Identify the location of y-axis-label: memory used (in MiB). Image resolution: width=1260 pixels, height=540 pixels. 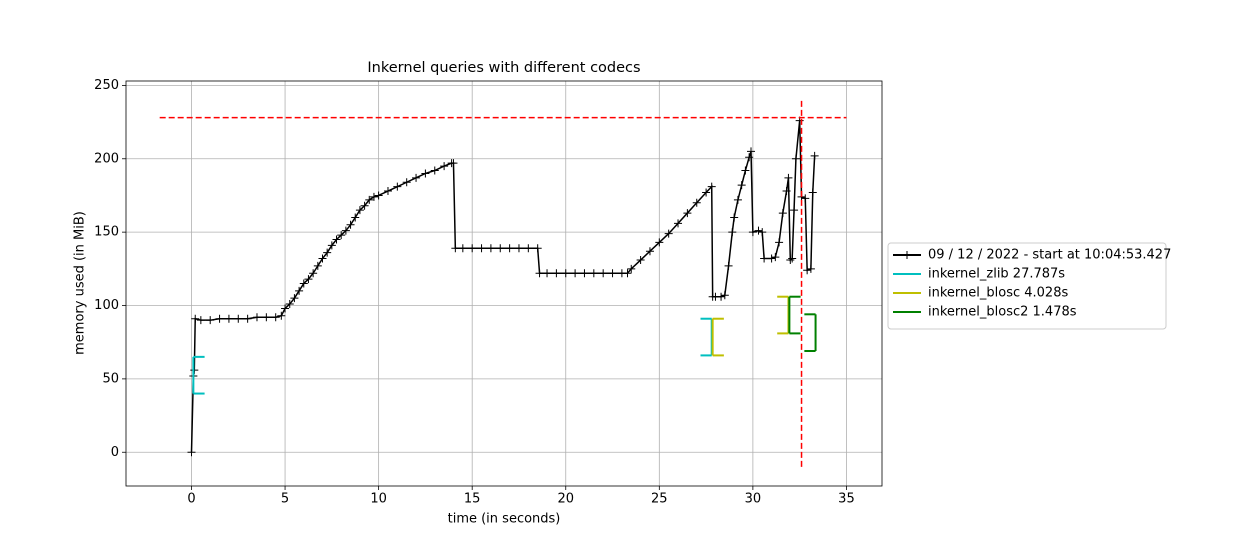
(80, 283).